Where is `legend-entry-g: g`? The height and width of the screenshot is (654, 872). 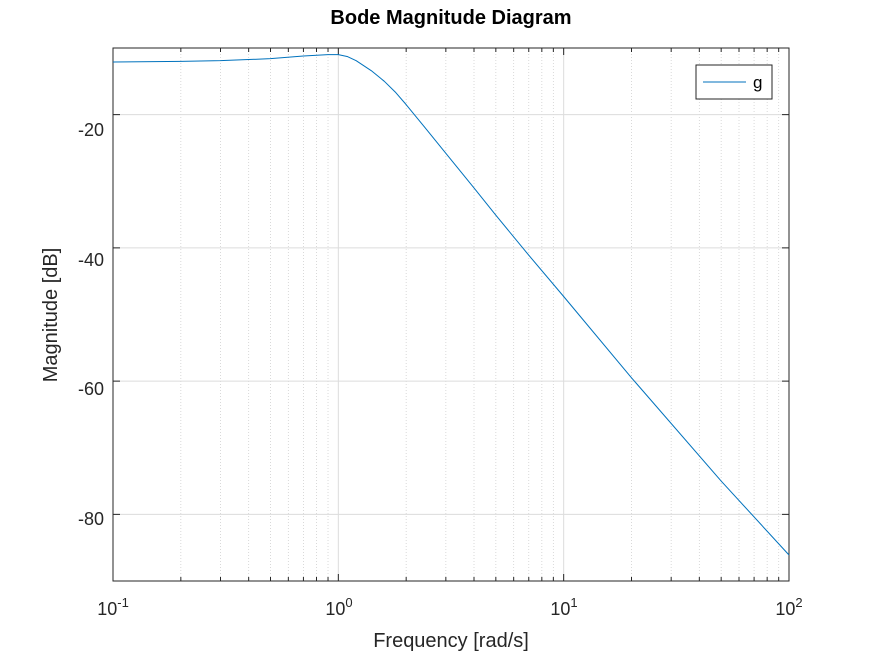
legend-entry-g: g is located at coordinates (757, 82).